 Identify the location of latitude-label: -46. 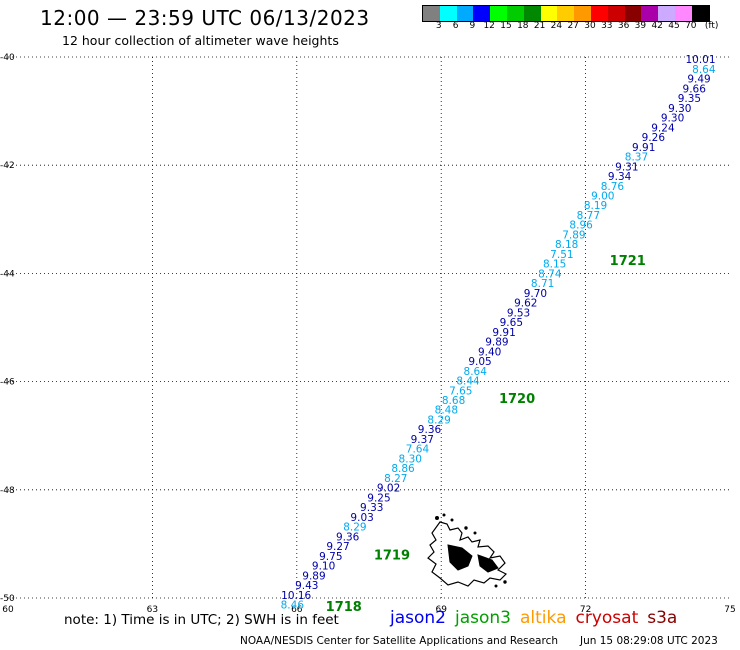
(7, 383).